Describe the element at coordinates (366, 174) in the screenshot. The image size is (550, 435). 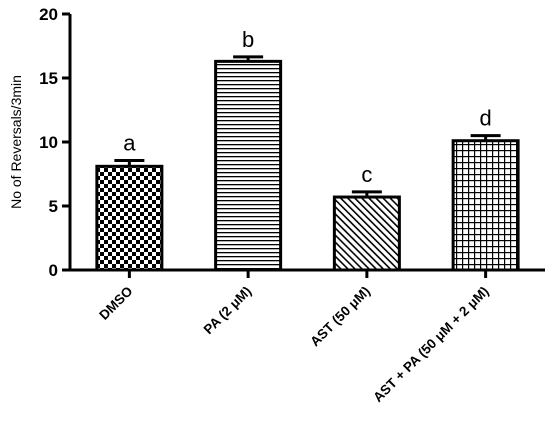
I see `significance-label: c` at that location.